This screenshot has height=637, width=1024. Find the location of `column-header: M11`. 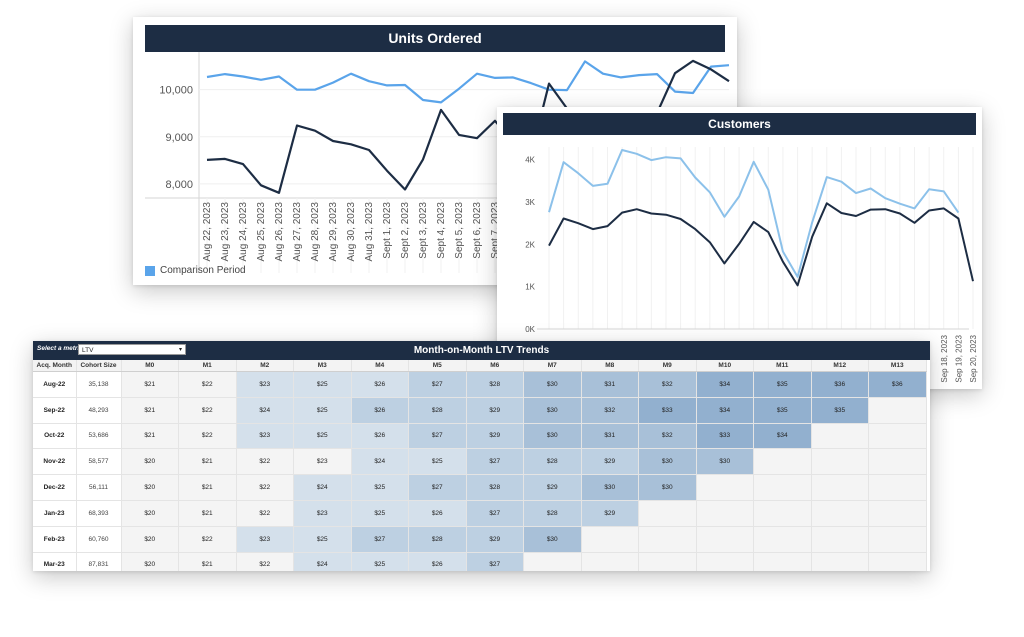

column-header: M11 is located at coordinates (782, 366).